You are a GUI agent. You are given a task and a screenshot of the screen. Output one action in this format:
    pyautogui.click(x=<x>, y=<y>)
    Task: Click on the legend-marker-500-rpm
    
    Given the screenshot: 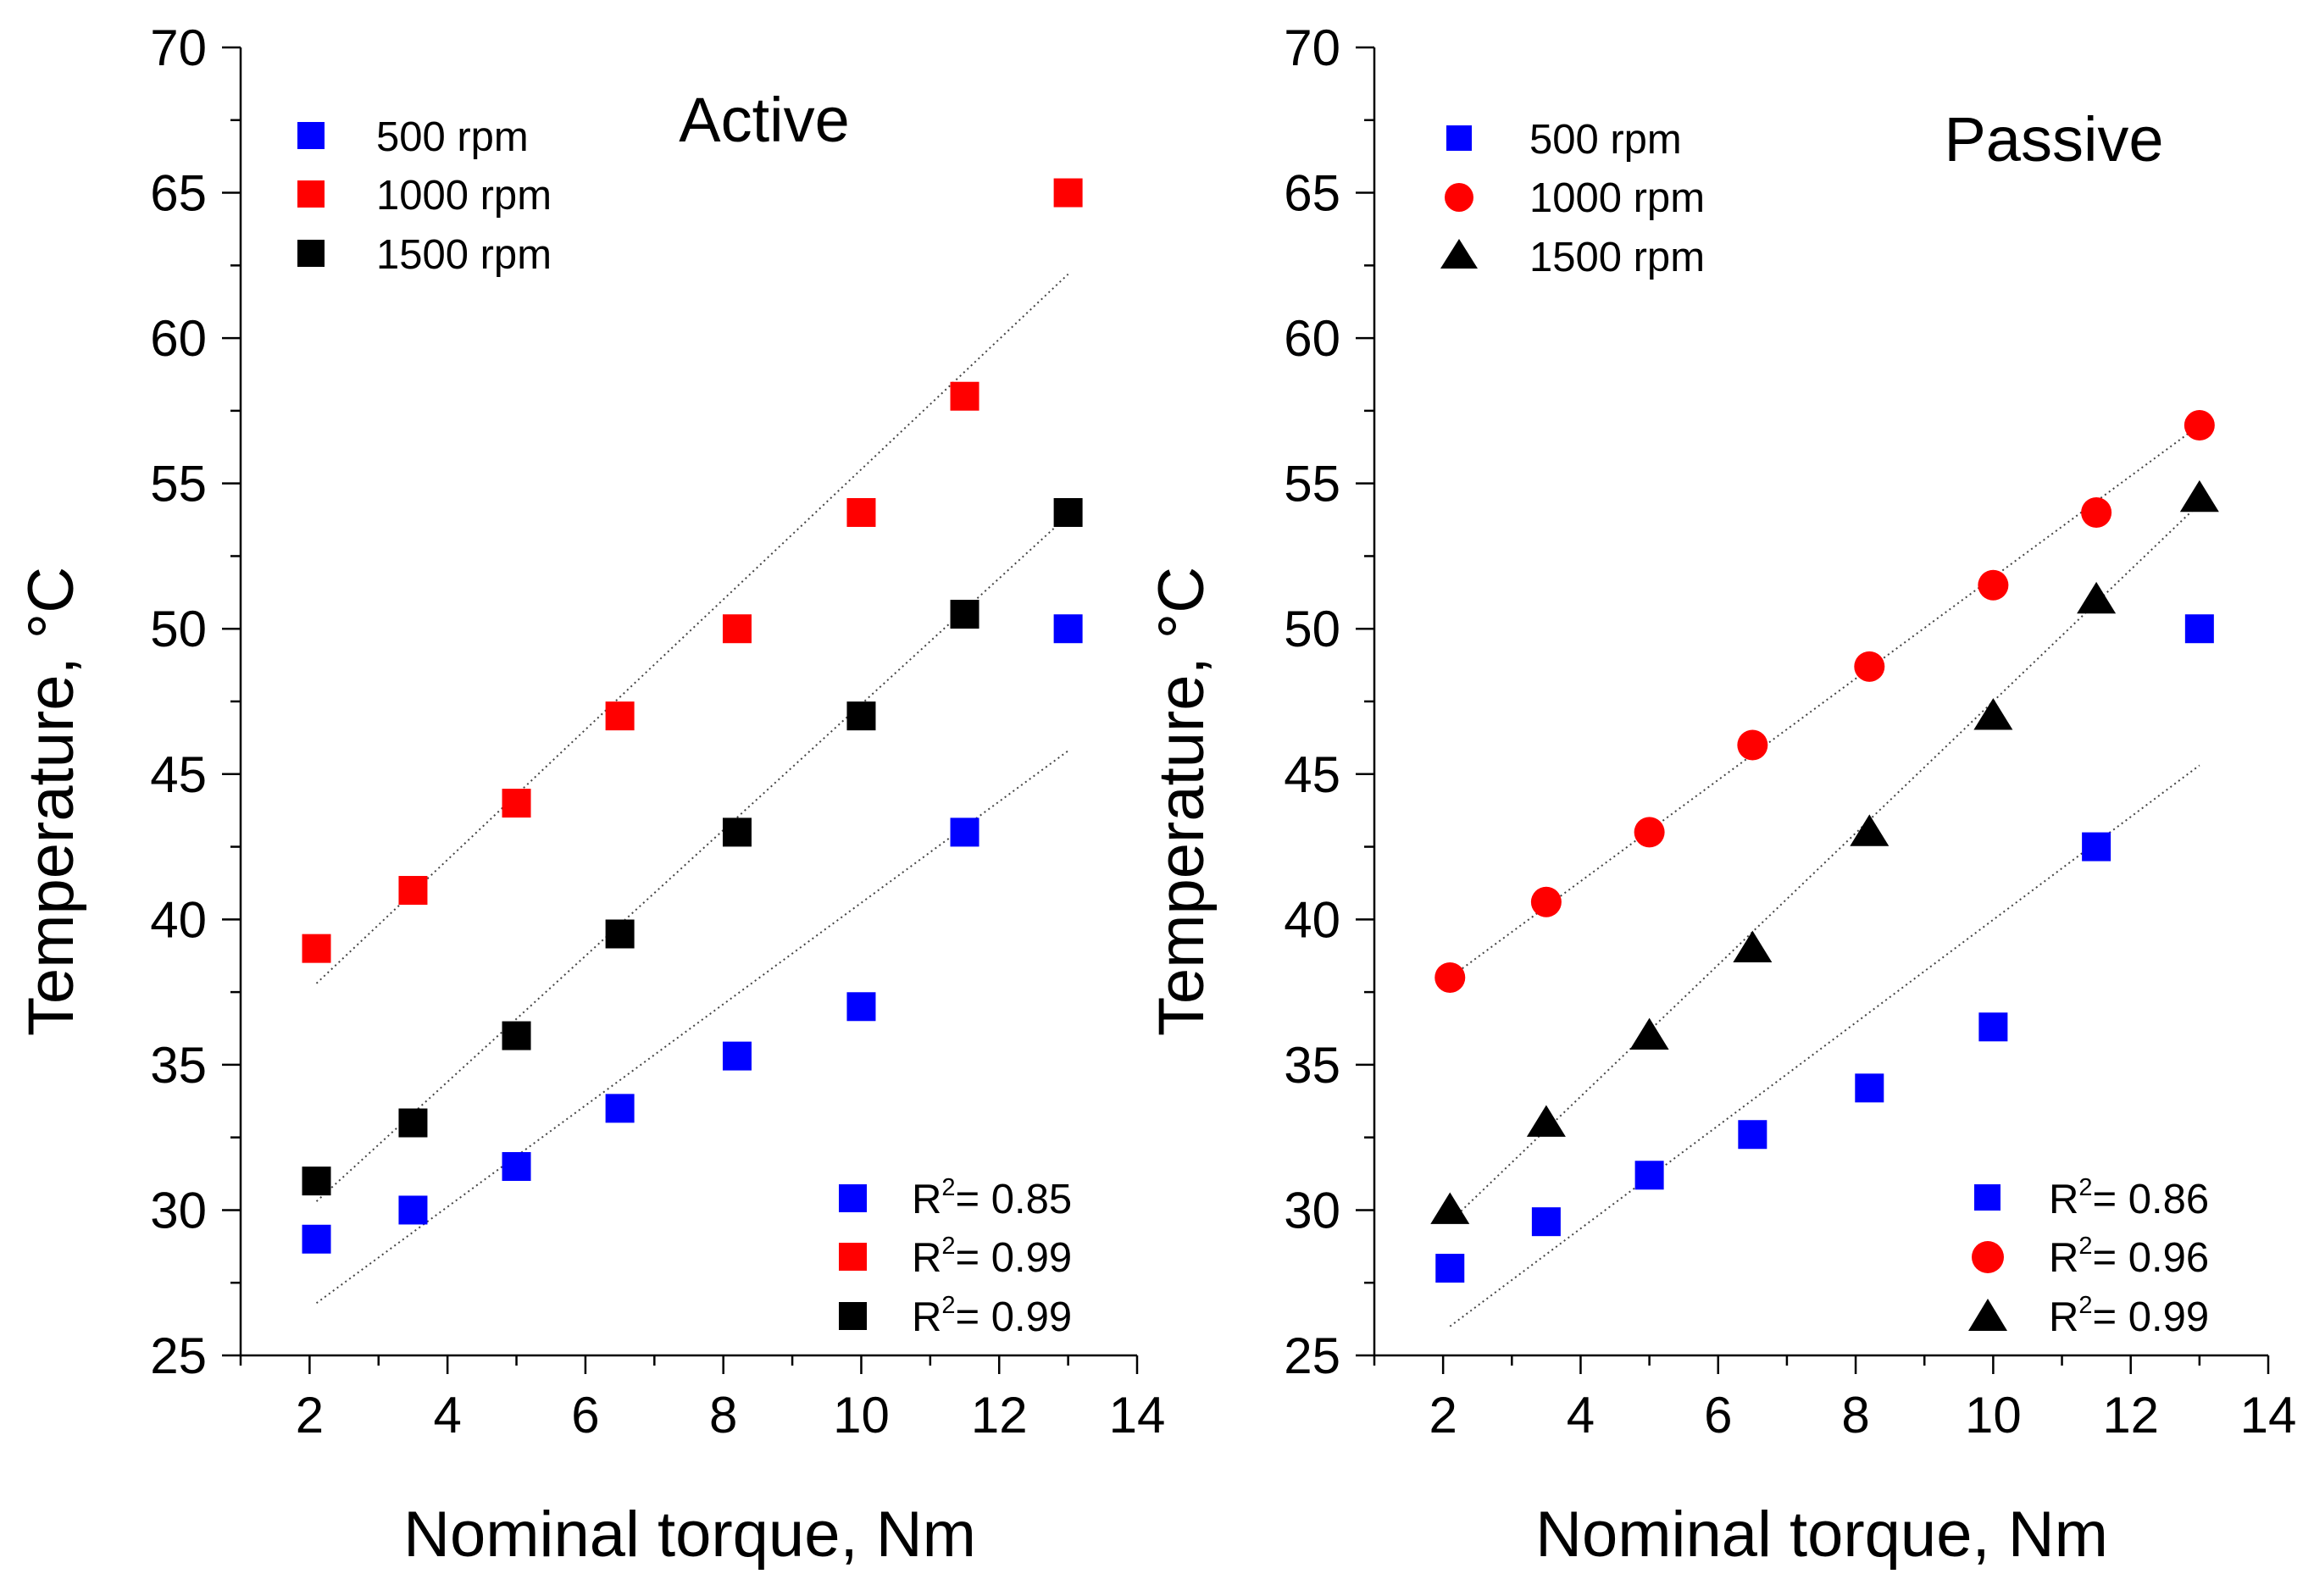 What is the action you would take?
    pyautogui.click(x=311, y=135)
    